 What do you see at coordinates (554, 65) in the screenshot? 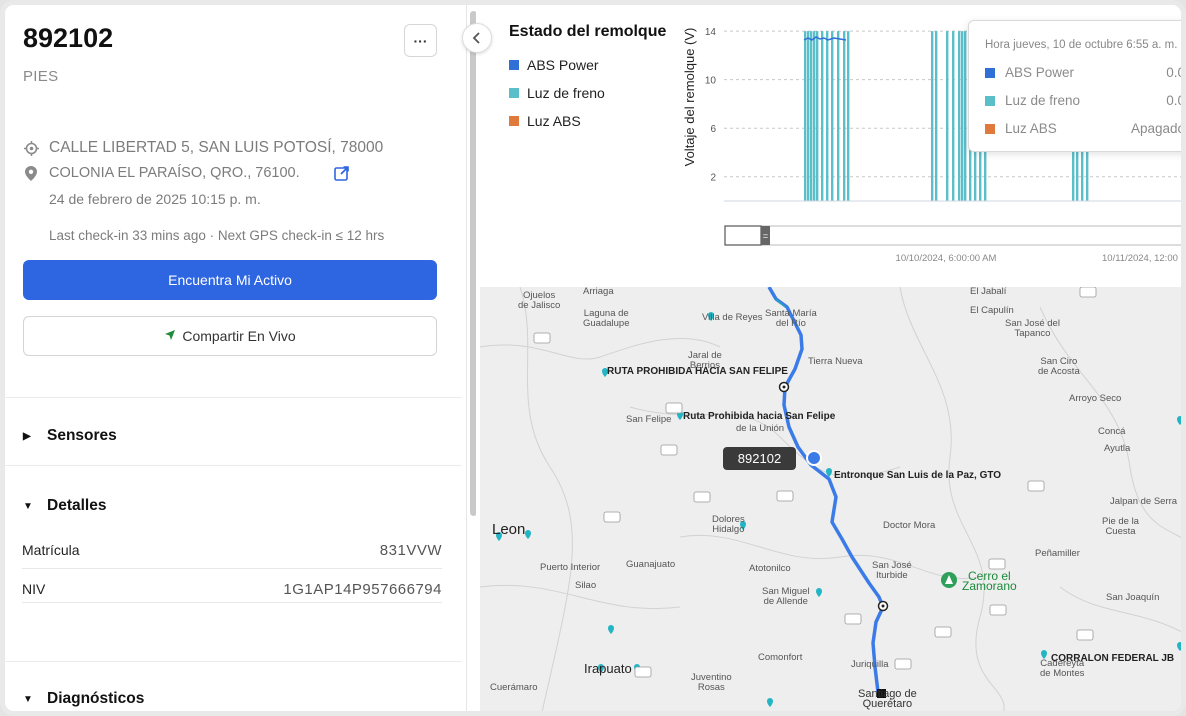
I see `legend-item-abs-power: ABS Power` at bounding box center [554, 65].